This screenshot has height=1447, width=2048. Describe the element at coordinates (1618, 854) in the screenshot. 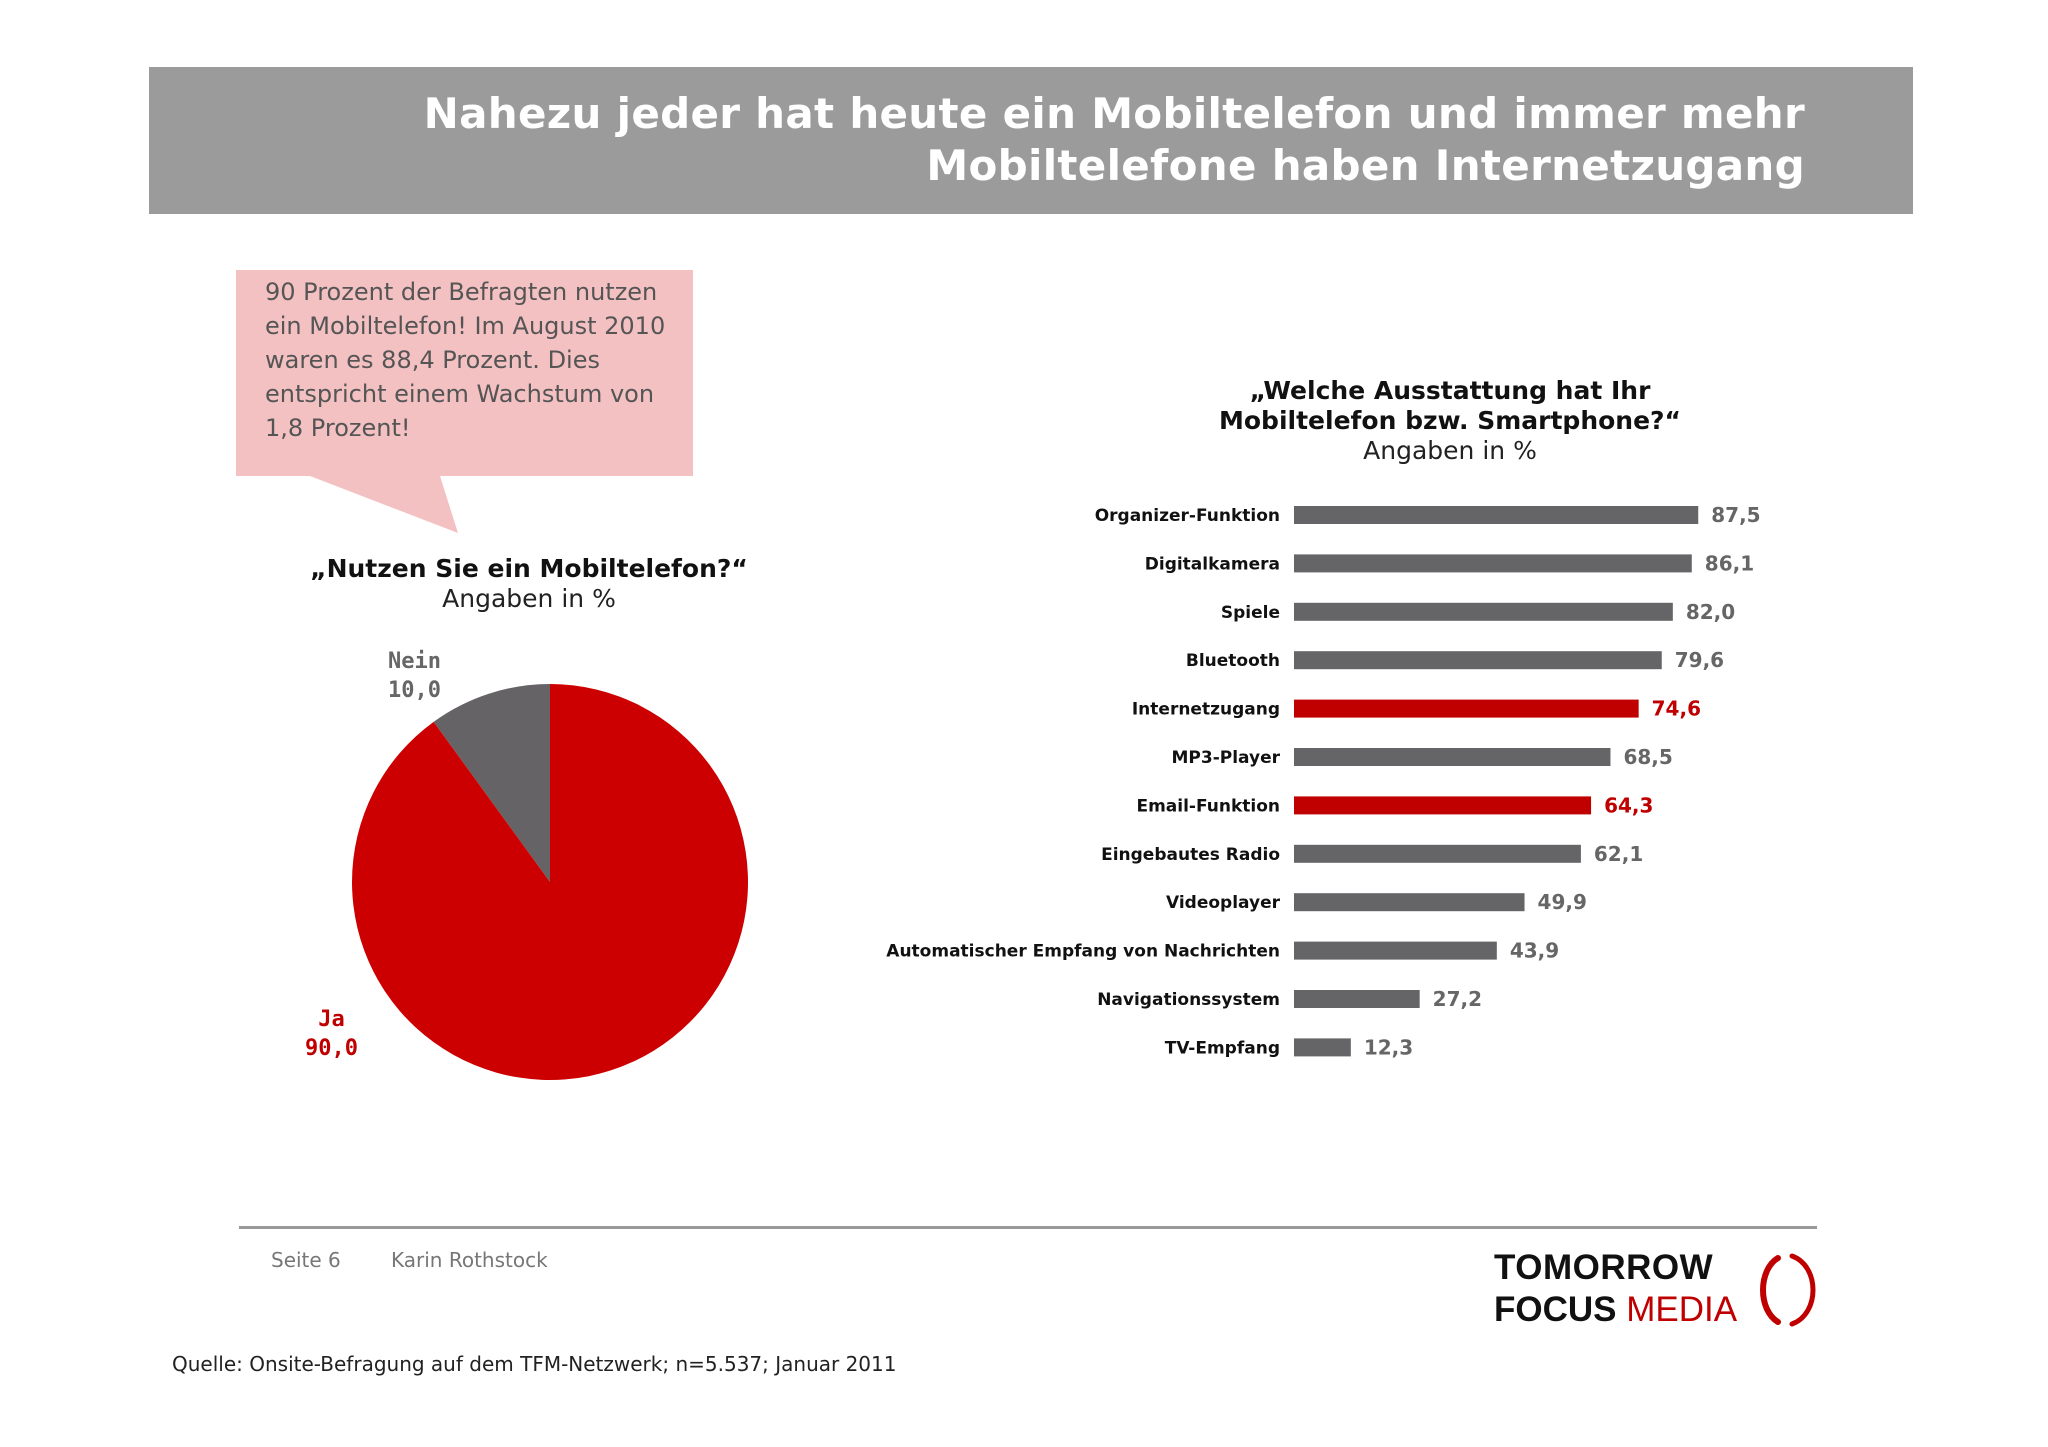

I see `bar-value-label: 62,1` at that location.